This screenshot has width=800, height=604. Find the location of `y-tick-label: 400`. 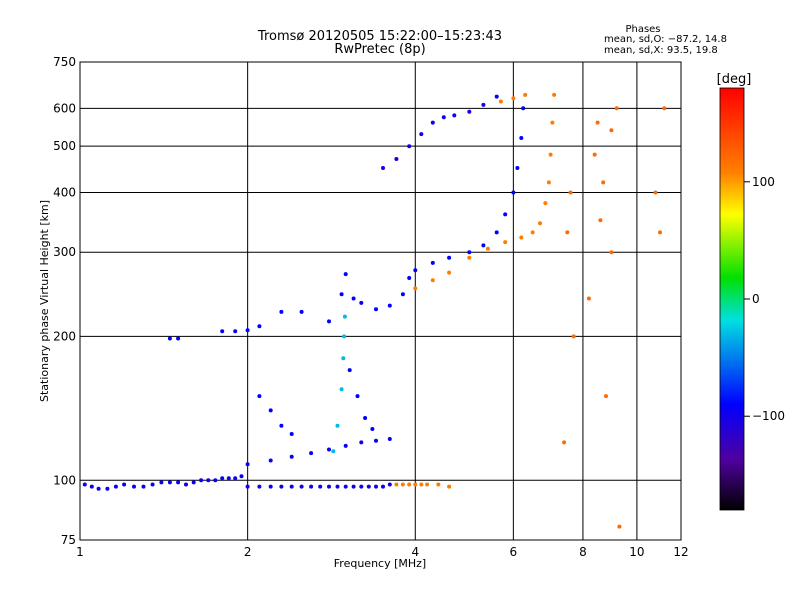

y-tick-label: 400 is located at coordinates (64, 192).